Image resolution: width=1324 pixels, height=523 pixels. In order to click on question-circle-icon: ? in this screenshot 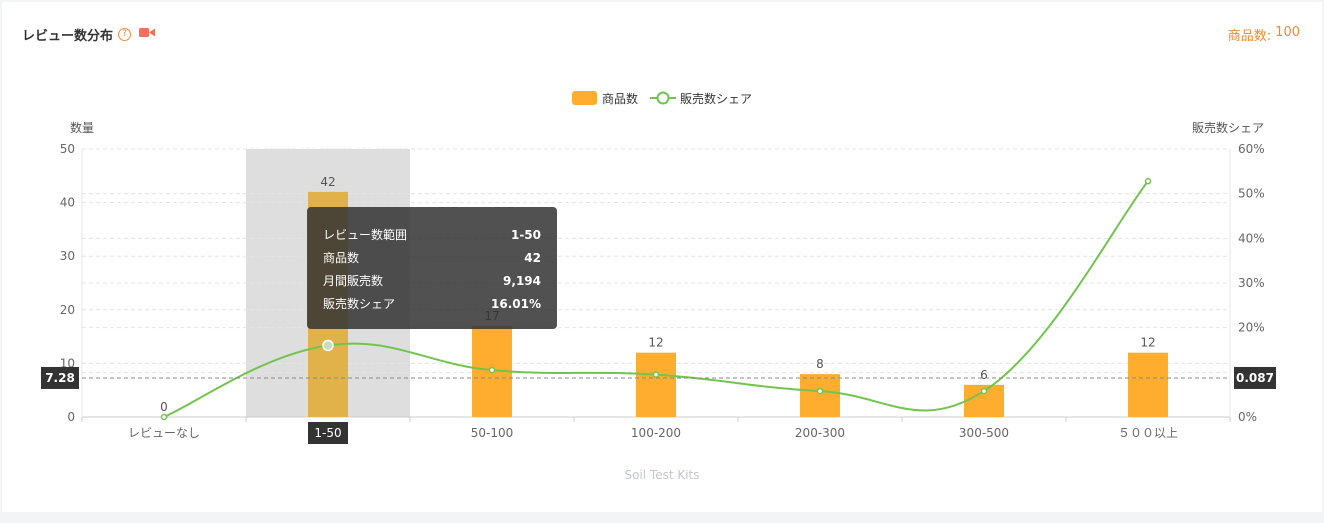, I will do `click(125, 34)`.